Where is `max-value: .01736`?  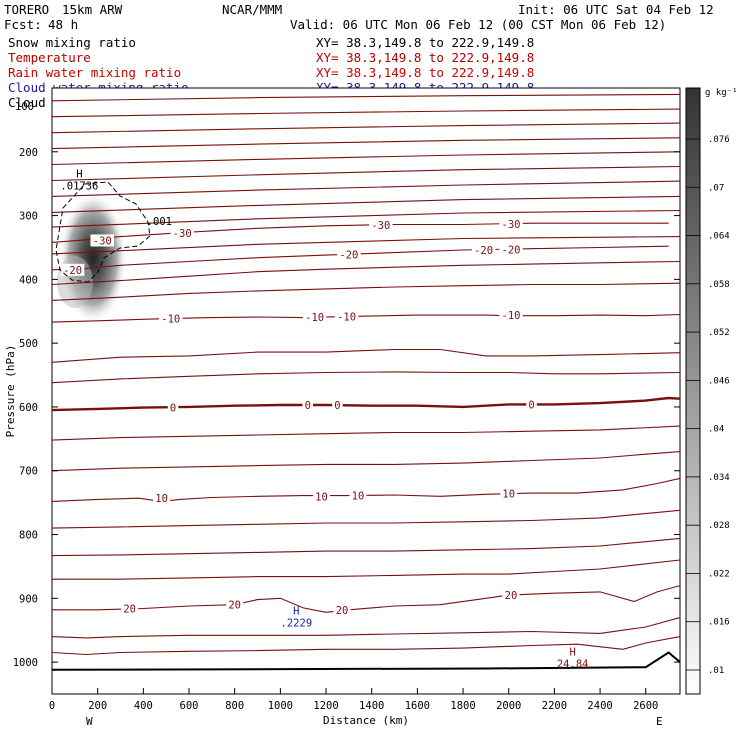 max-value: .01736 is located at coordinates (79, 186).